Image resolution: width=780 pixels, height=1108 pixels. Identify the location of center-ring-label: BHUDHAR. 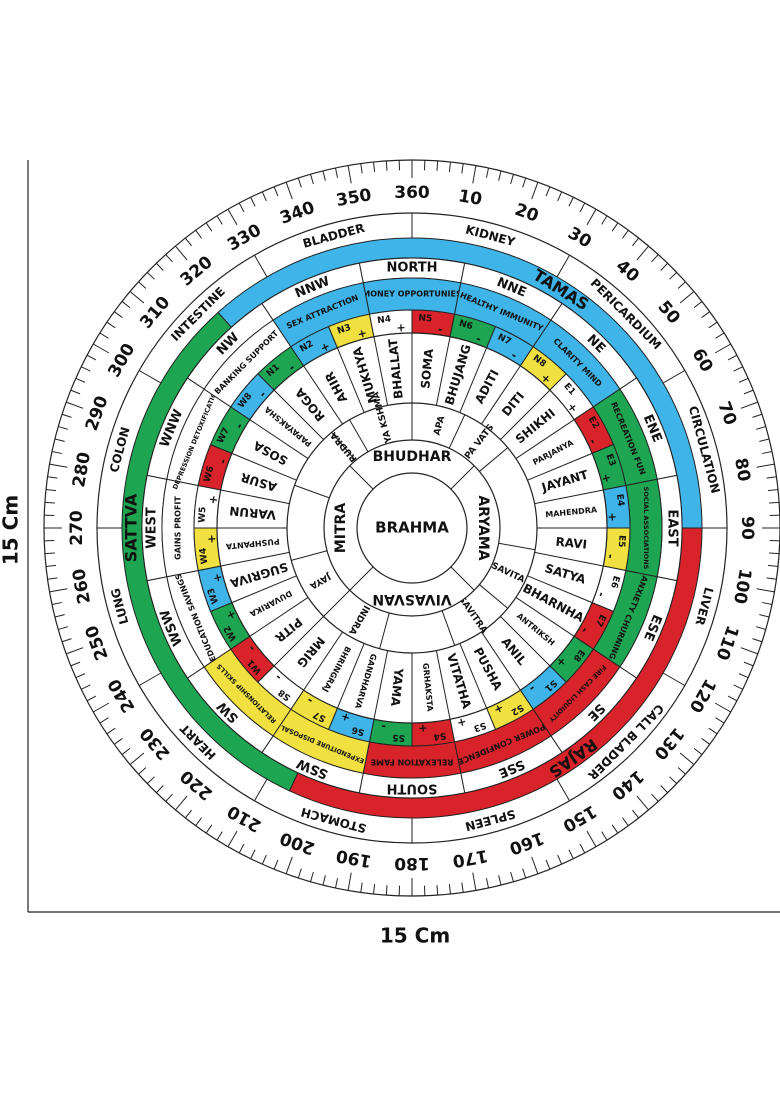
(412, 457).